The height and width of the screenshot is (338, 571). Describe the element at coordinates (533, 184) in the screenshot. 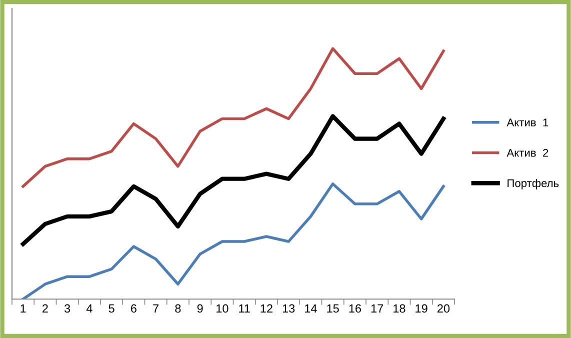

I see `legend-label: Портфель` at that location.